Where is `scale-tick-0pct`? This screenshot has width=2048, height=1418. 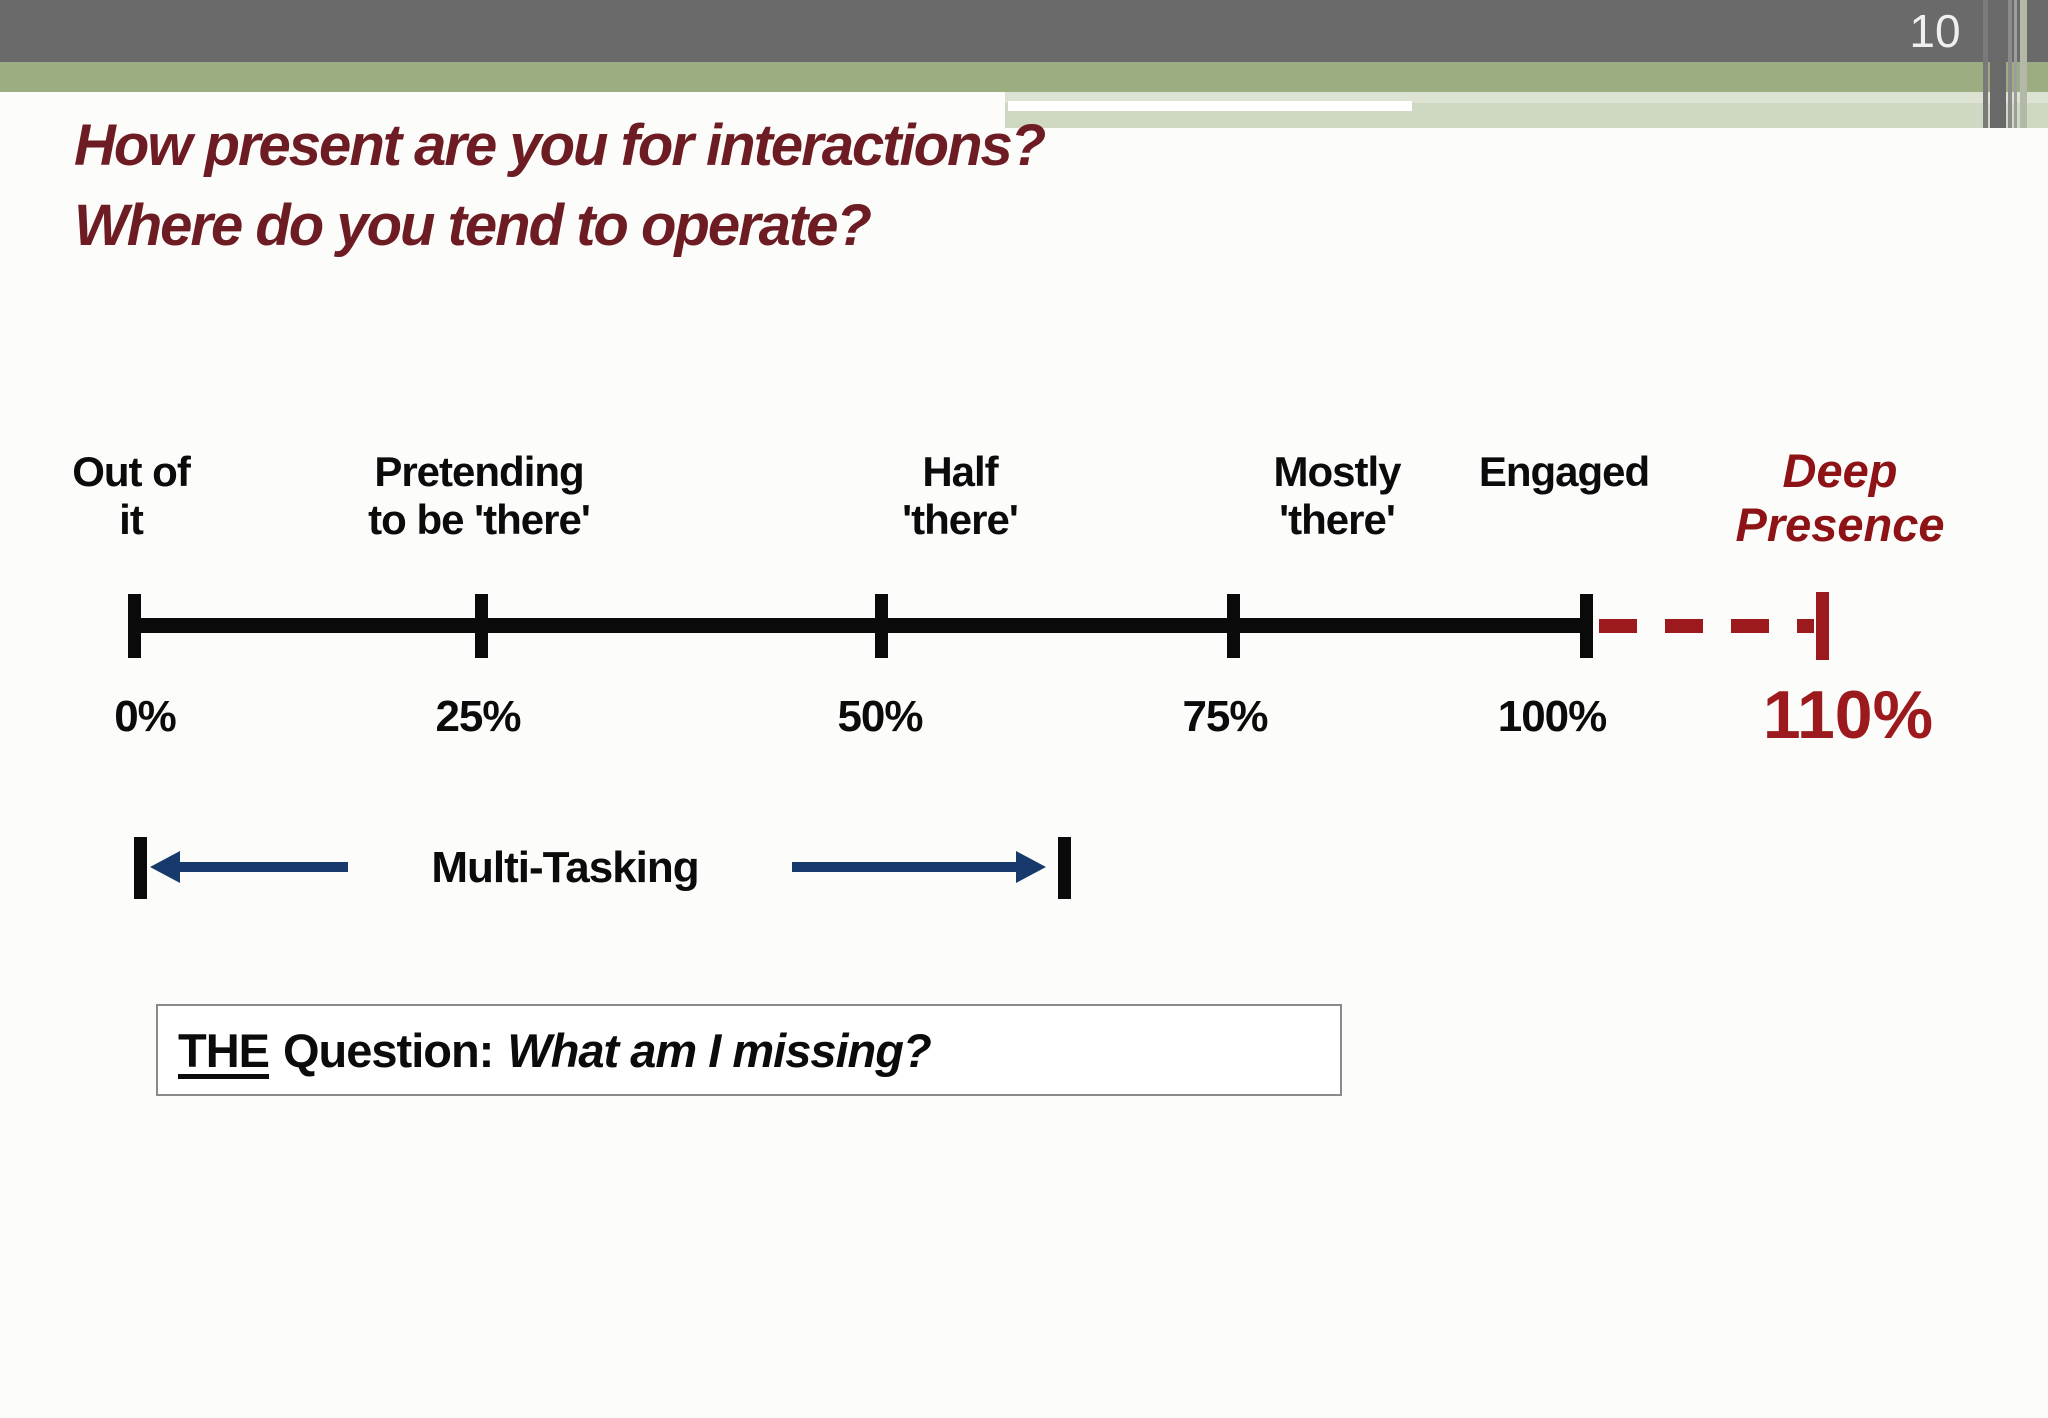 scale-tick-0pct is located at coordinates (134, 626).